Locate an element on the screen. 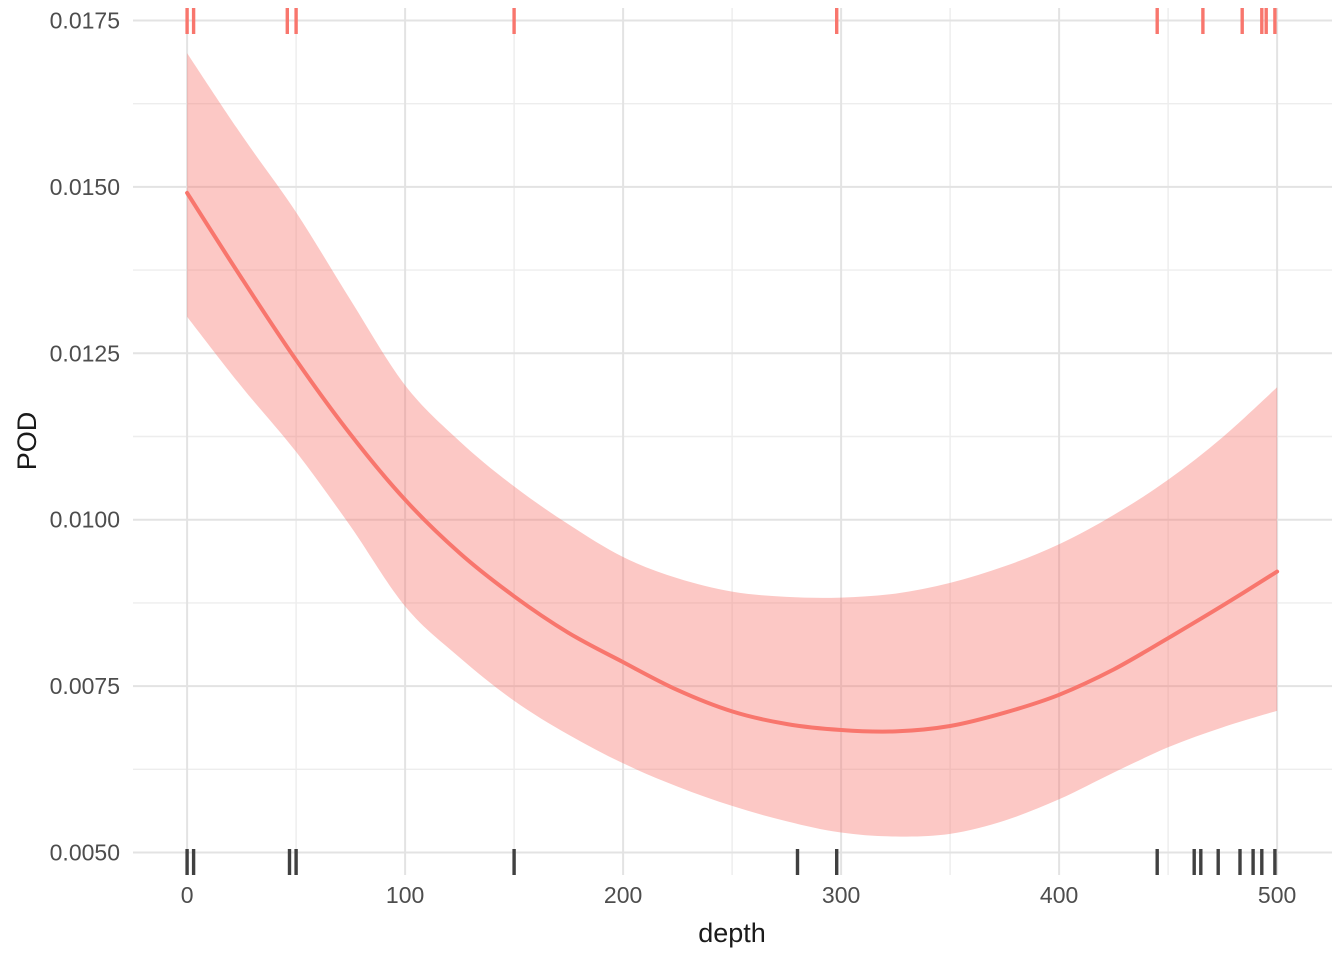 This screenshot has height=960, width=1344. x-tick-label: 0 is located at coordinates (187, 895).